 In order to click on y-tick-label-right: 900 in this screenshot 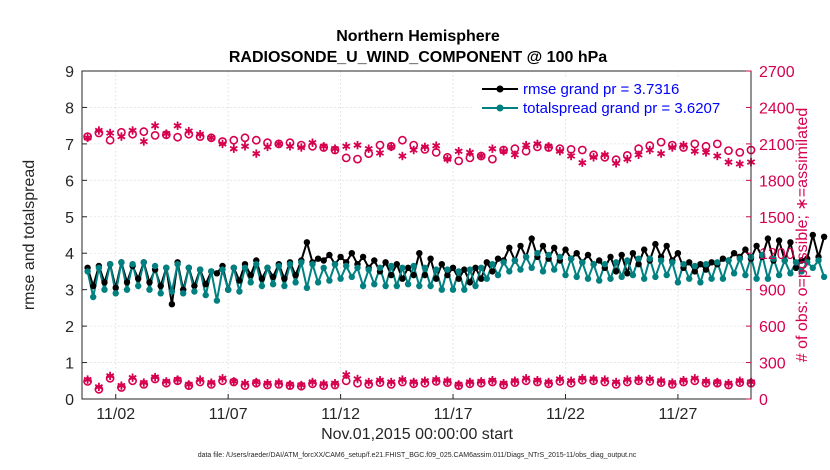, I will do `click(772, 291)`.